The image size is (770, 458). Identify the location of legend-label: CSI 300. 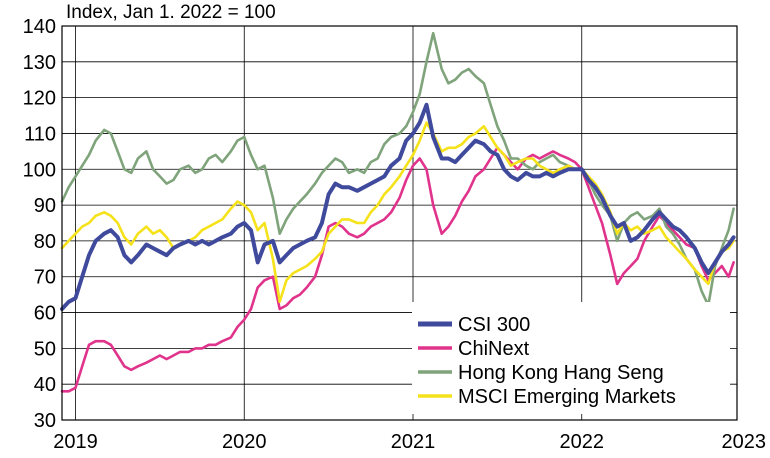
(494, 325).